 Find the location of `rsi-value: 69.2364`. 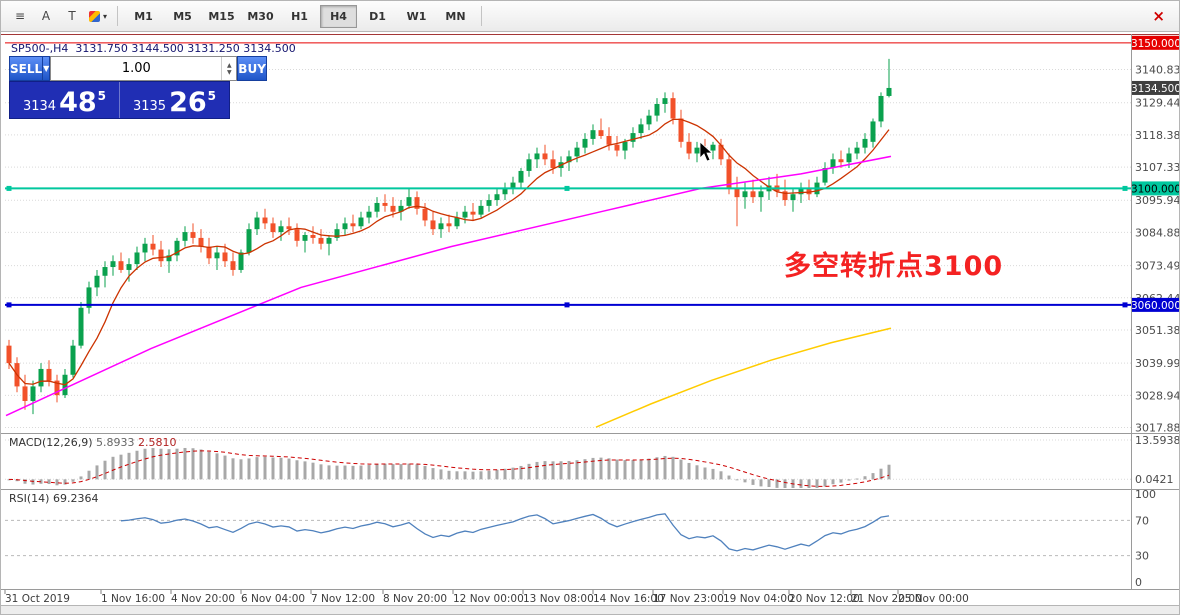

rsi-value: 69.2364 is located at coordinates (75, 498).